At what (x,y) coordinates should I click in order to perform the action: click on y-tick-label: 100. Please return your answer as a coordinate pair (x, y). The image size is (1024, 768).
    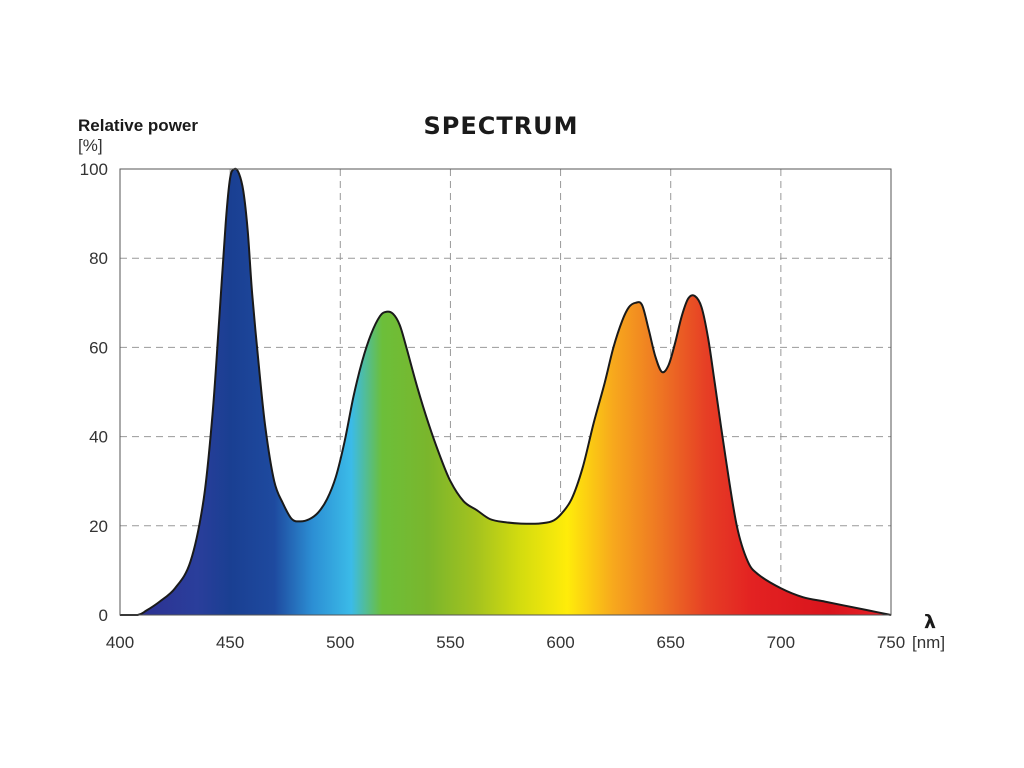
    Looking at the image, I should click on (94, 169).